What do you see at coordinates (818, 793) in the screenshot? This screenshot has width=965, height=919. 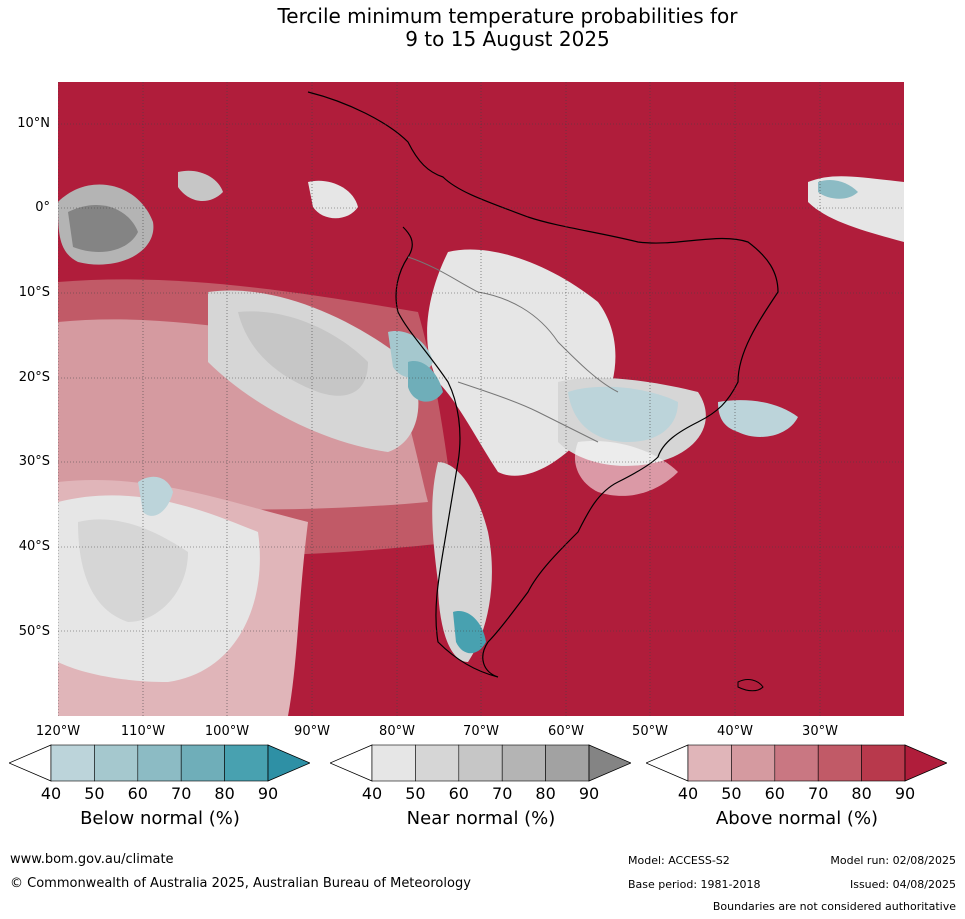 I see `above-normal-colorbar-tick-label: 70` at bounding box center [818, 793].